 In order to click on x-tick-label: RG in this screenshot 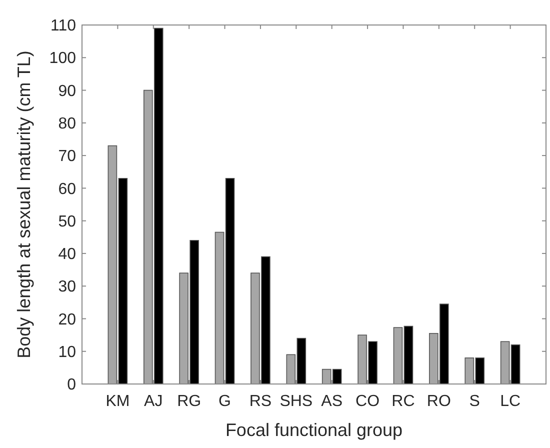, I will do `click(189, 401)`.